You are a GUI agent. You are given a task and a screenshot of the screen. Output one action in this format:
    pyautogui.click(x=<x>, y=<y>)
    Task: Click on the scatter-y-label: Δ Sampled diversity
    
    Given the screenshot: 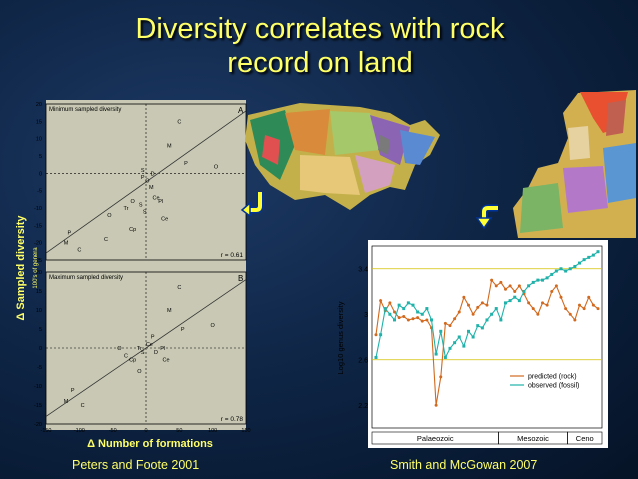 What is the action you would take?
    pyautogui.click(x=21, y=268)
    